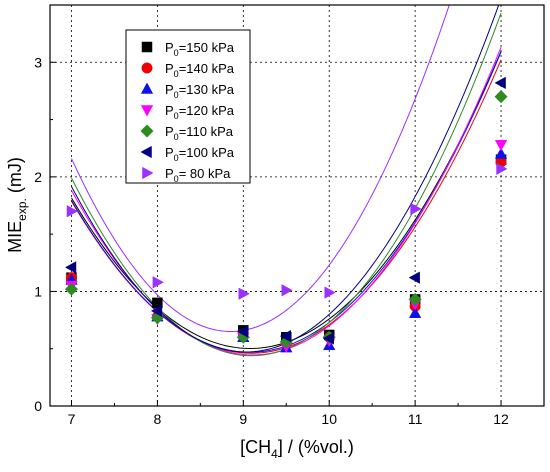 This screenshot has height=472, width=550. What do you see at coordinates (38, 291) in the screenshot?
I see `y-tick-label: 1` at bounding box center [38, 291].